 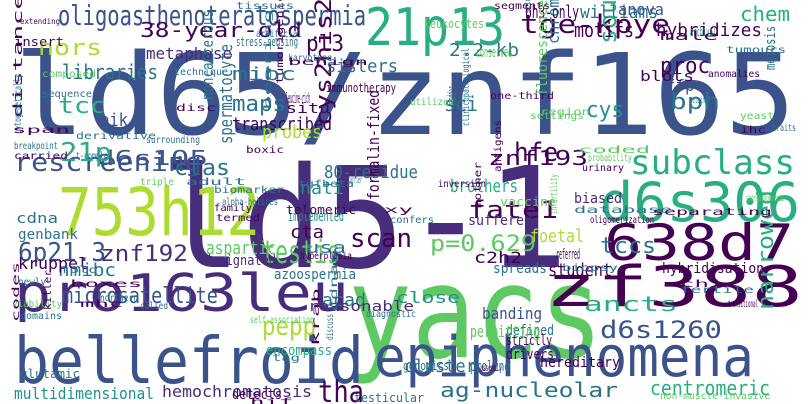 I want to click on cloud-word: viability, so click(x=37, y=304).